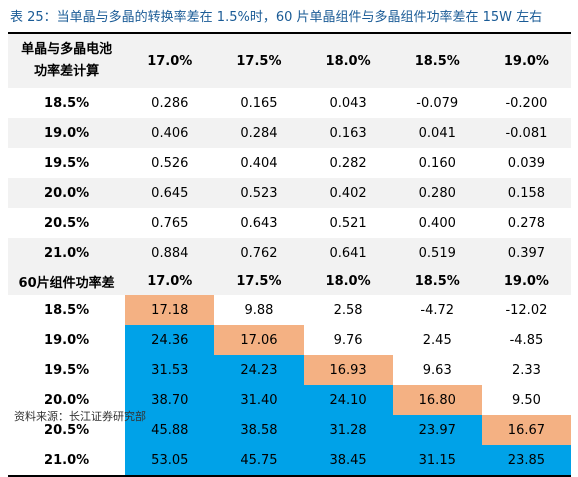 This screenshot has width=578, height=477. I want to click on highlighted-cell-blue: 38.45, so click(348, 461).